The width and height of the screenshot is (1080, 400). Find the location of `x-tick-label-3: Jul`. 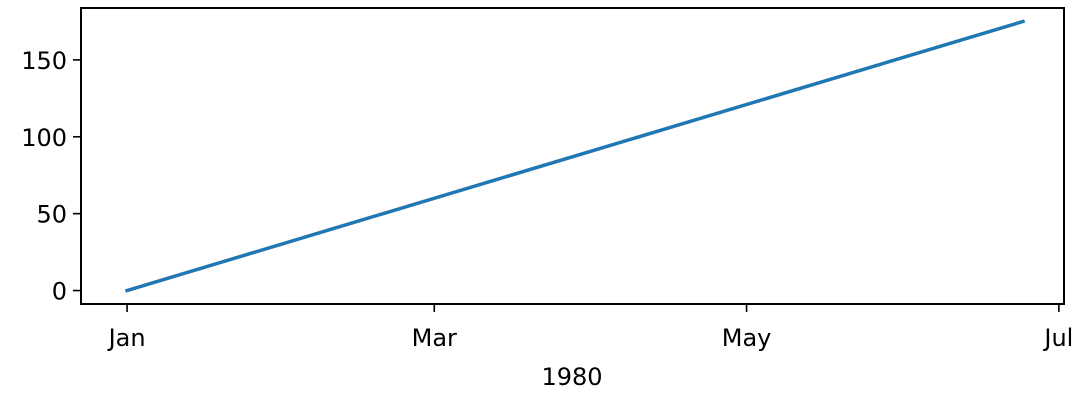

x-tick-label-3: Jul is located at coordinates (1057, 338).